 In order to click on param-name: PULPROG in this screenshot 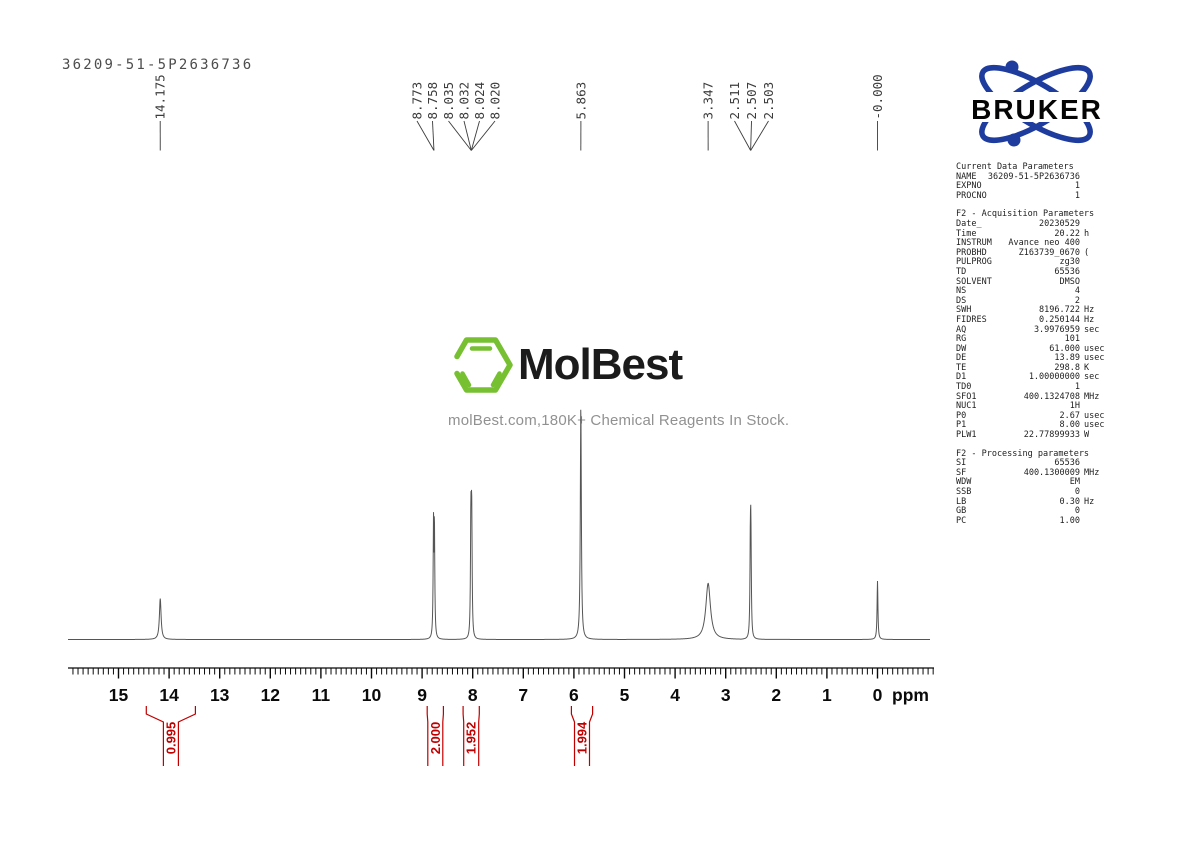, I will do `click(974, 262)`.